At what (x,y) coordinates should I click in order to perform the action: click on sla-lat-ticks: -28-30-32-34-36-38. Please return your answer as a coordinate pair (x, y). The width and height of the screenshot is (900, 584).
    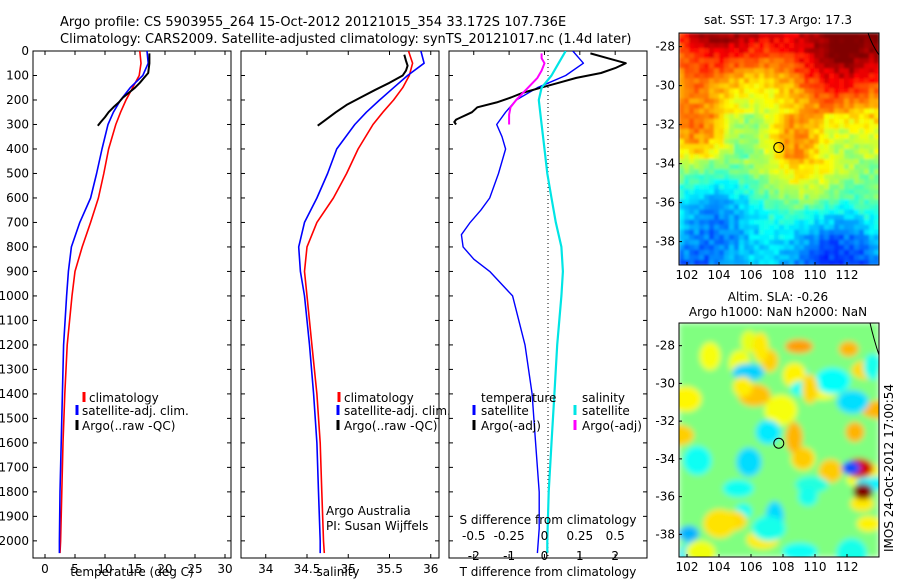
    Looking at the image, I should click on (668, 440).